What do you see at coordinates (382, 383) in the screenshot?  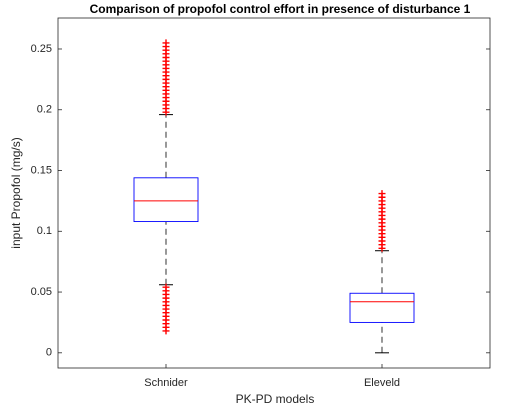 I see `x-tick-label: Eleveld` at bounding box center [382, 383].